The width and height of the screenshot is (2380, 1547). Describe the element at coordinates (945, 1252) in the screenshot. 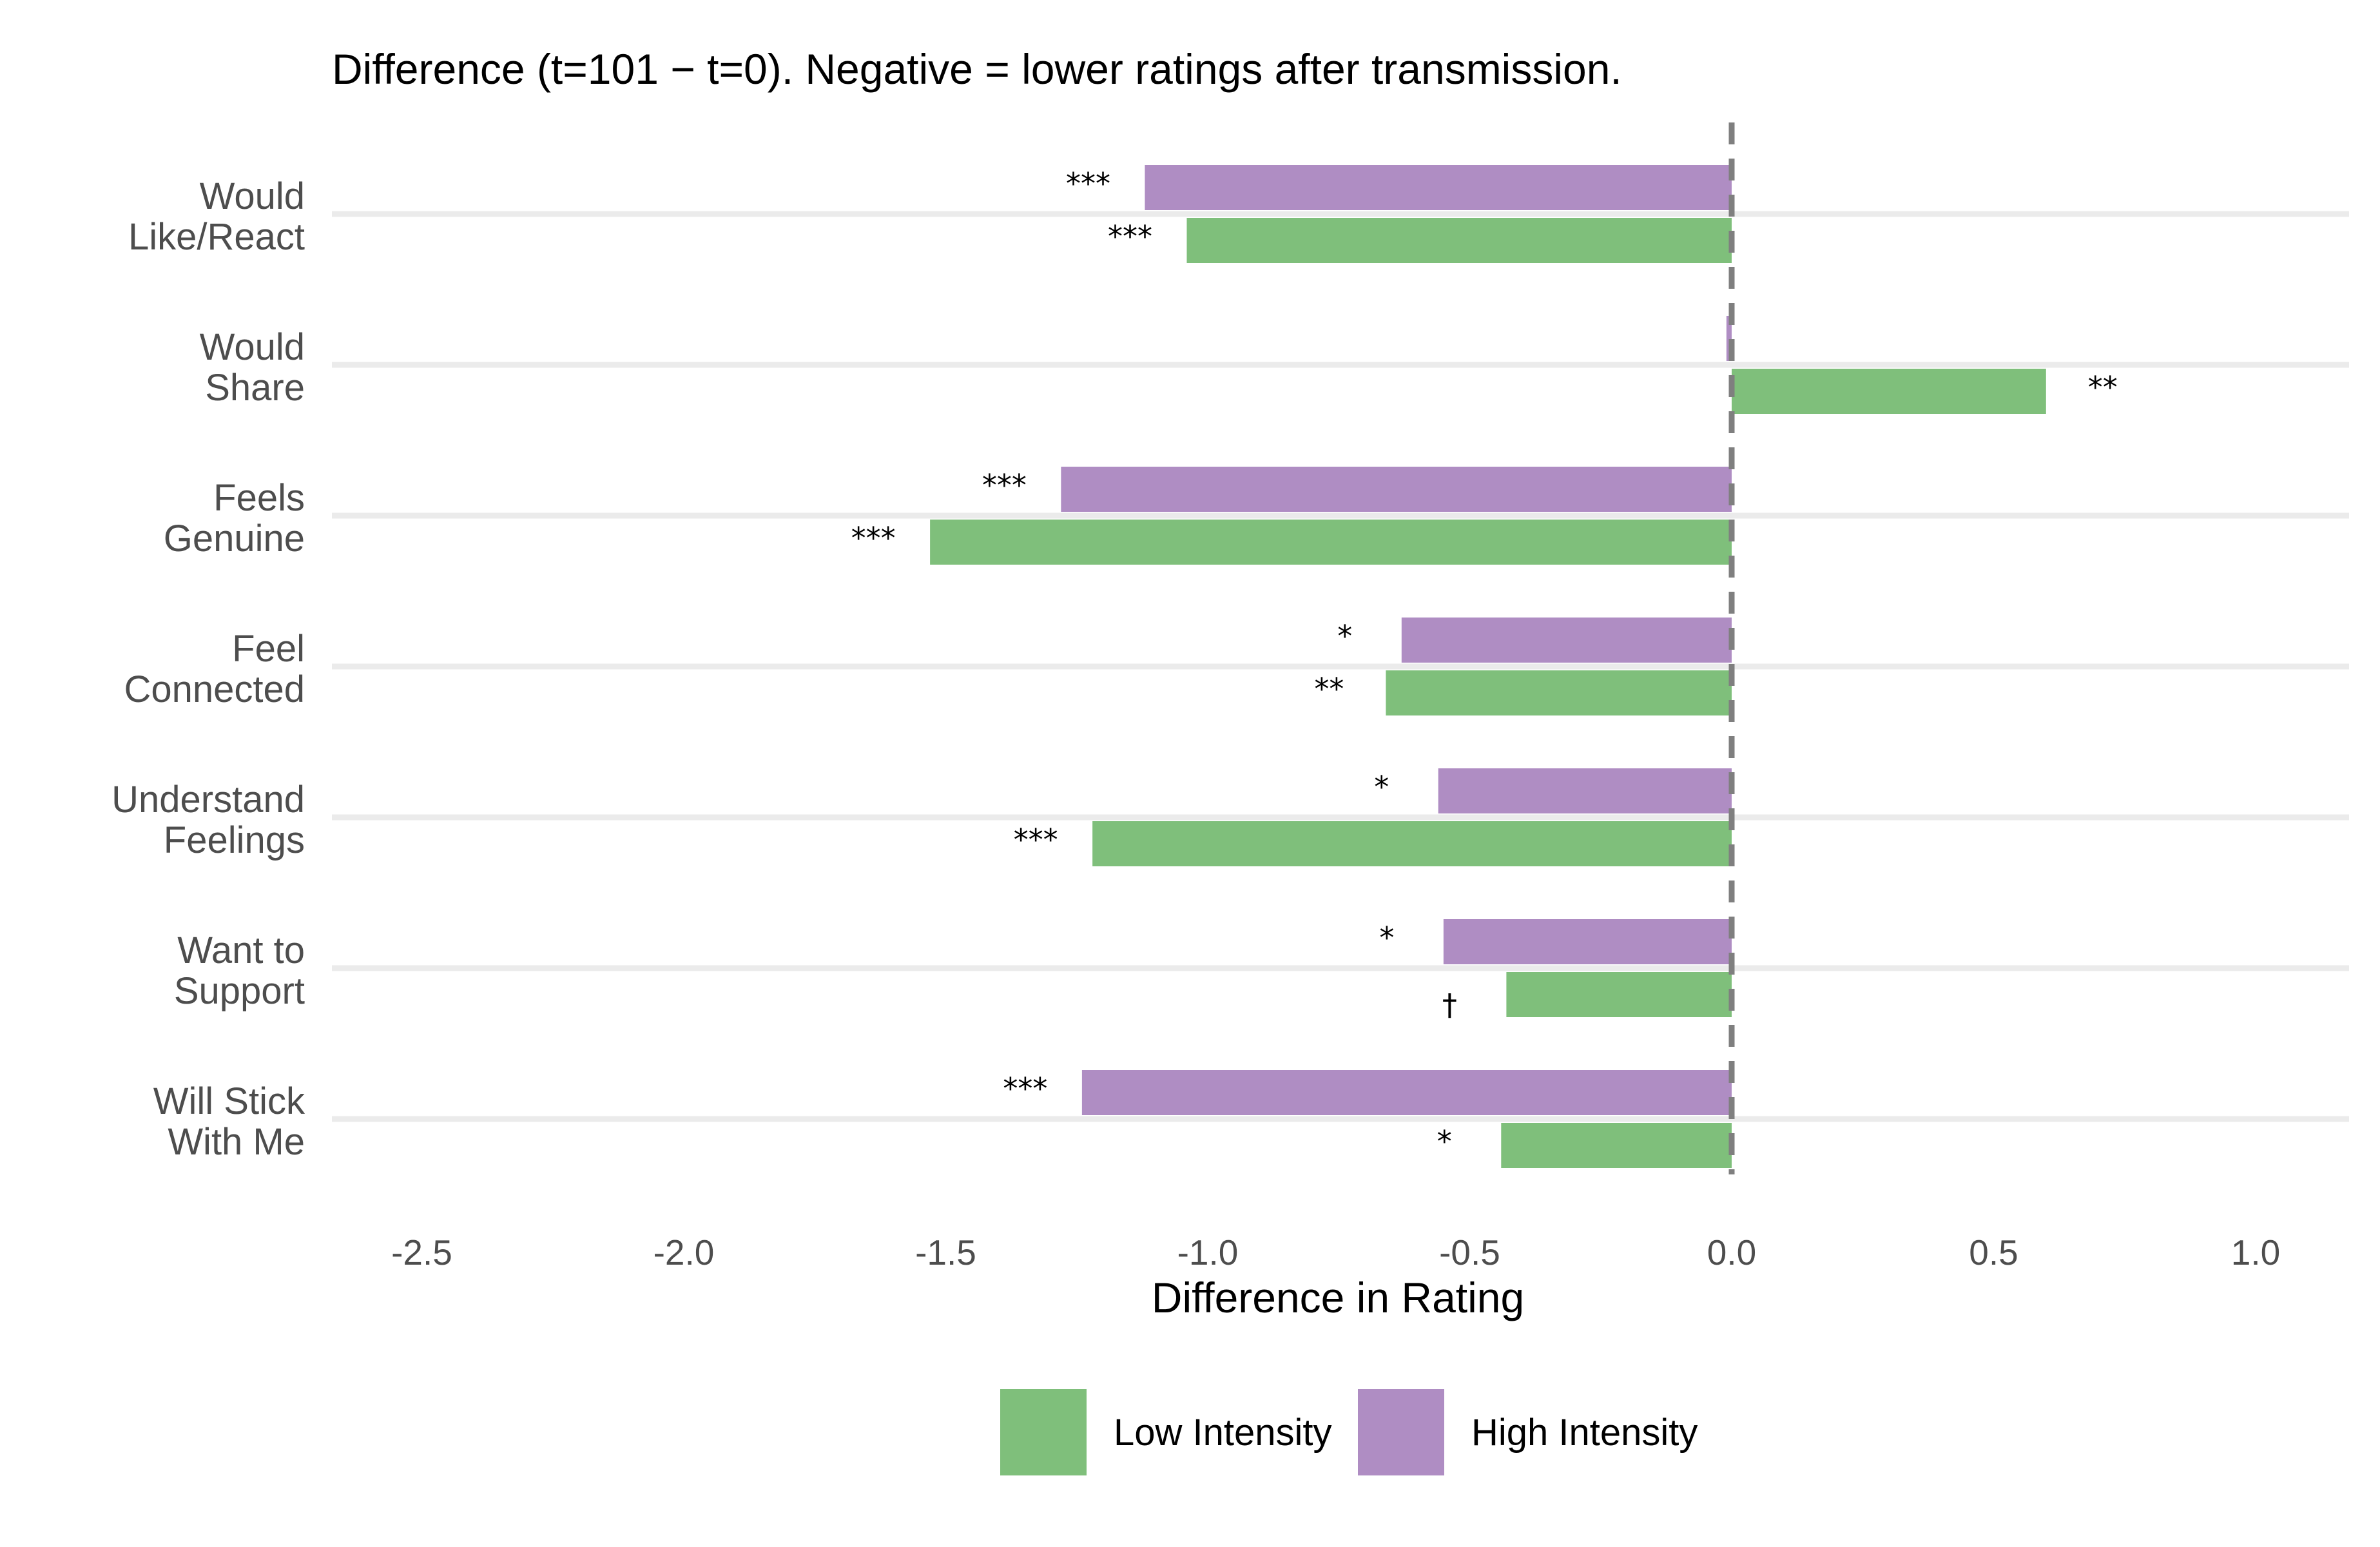

I see `x-tick-label: -1.5` at that location.